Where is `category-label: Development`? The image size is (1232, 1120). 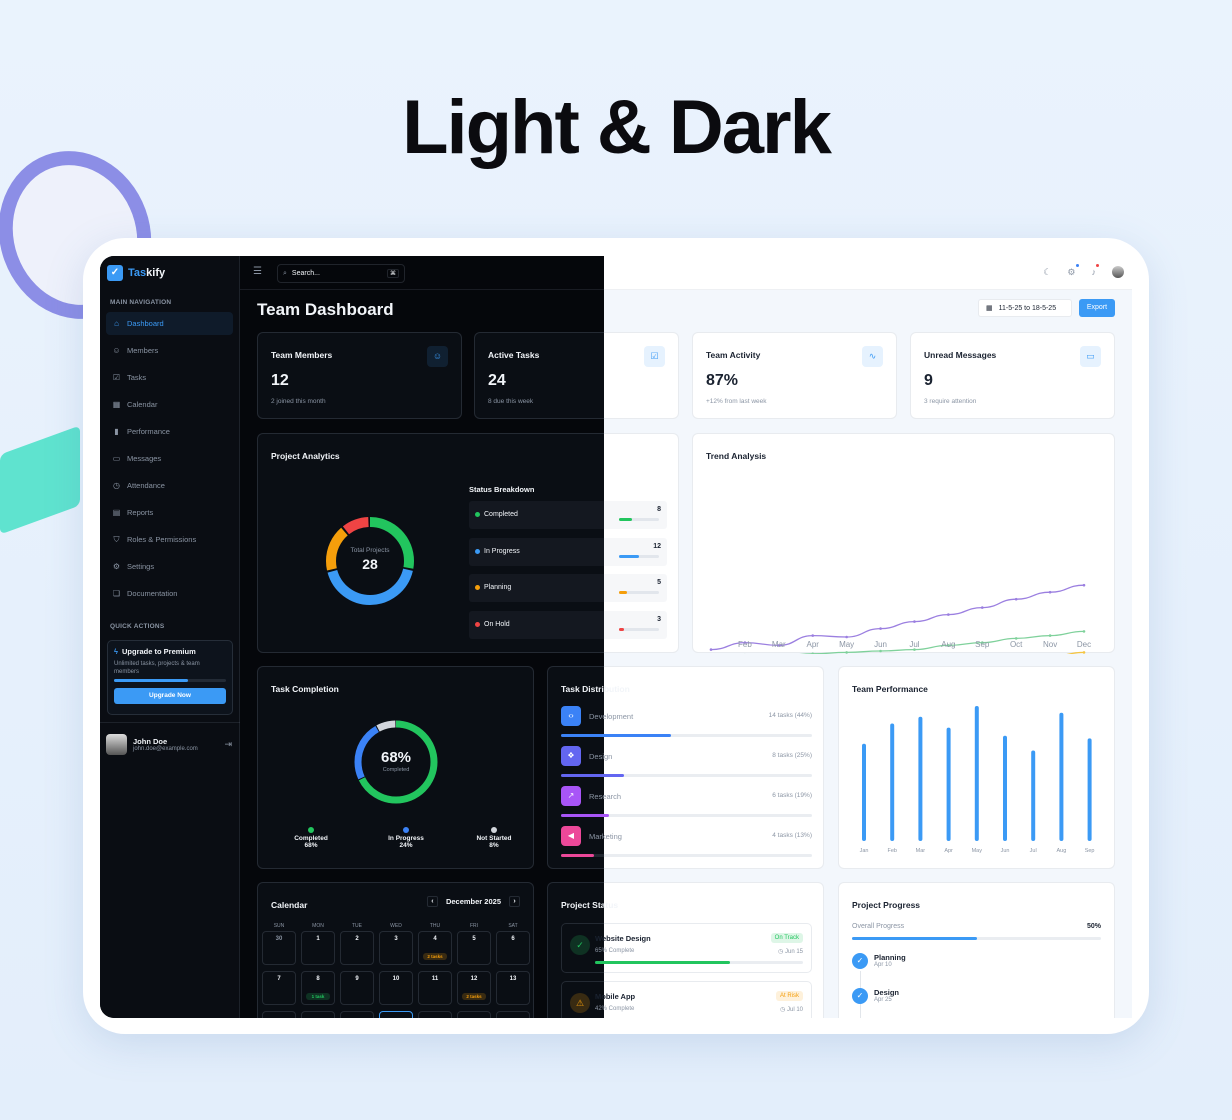 category-label: Development is located at coordinates (611, 716).